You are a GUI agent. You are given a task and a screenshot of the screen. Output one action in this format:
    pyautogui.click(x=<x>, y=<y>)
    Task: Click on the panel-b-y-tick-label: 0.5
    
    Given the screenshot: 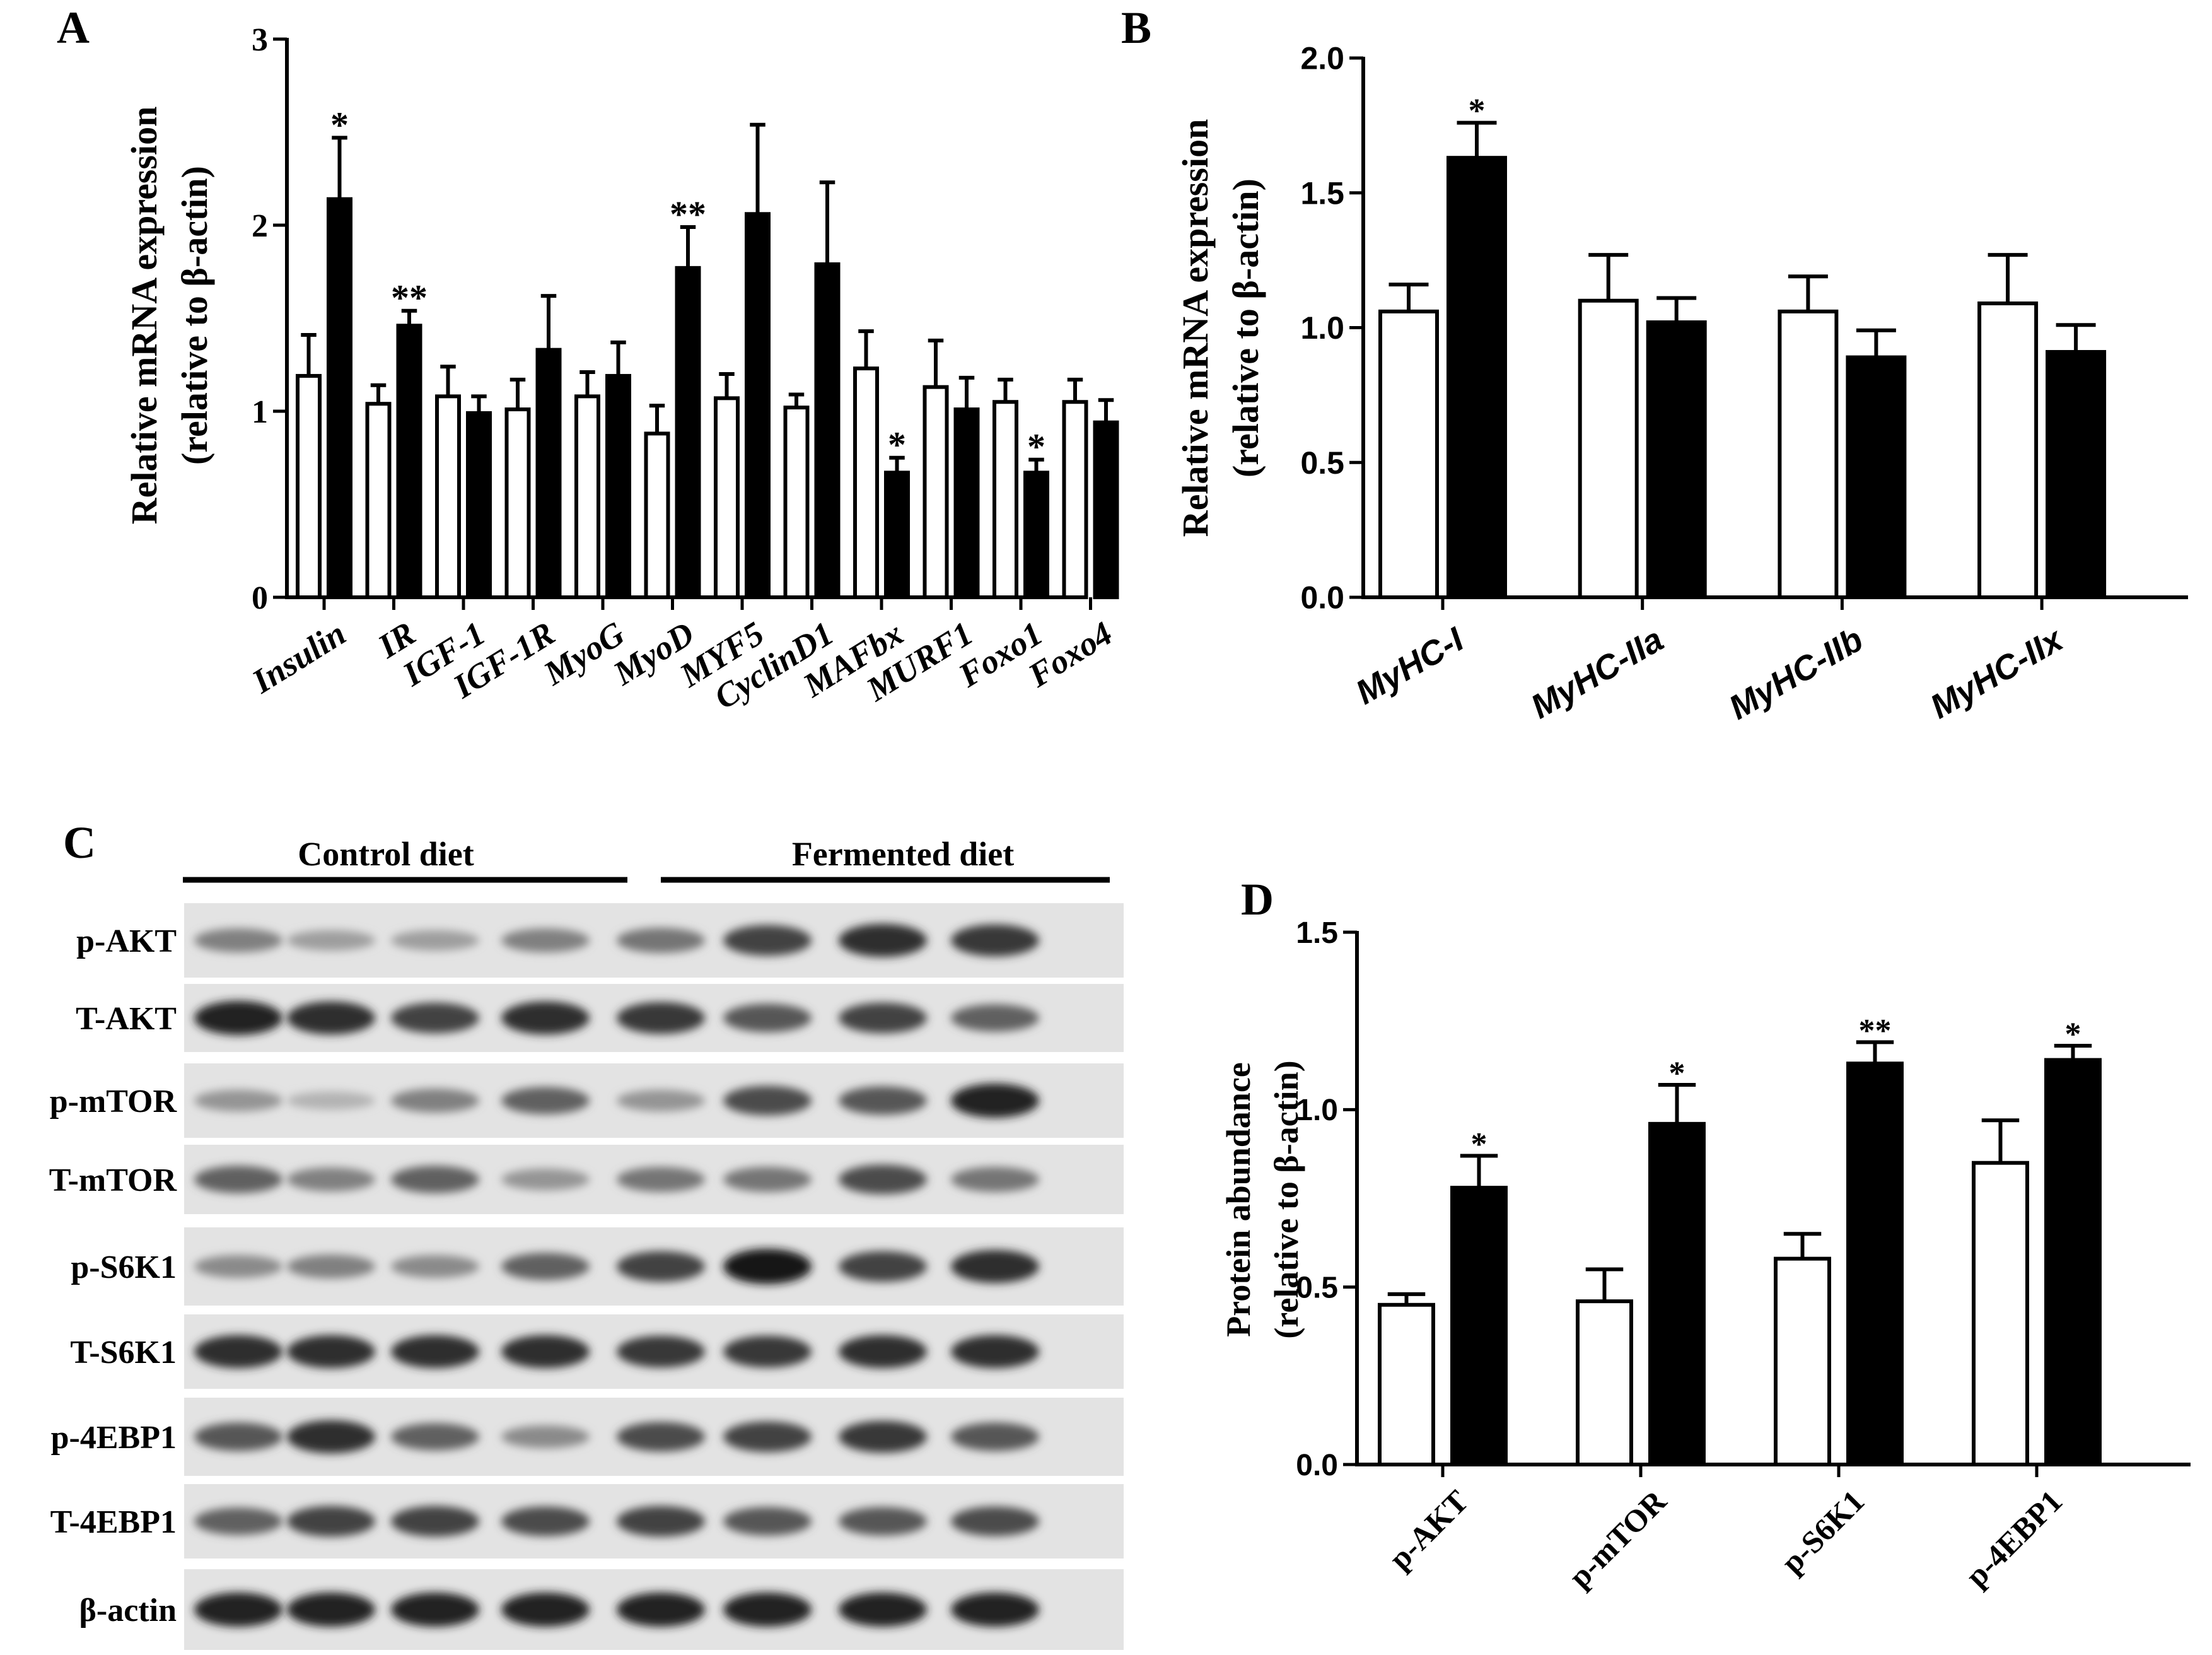 What is the action you would take?
    pyautogui.click(x=1322, y=463)
    